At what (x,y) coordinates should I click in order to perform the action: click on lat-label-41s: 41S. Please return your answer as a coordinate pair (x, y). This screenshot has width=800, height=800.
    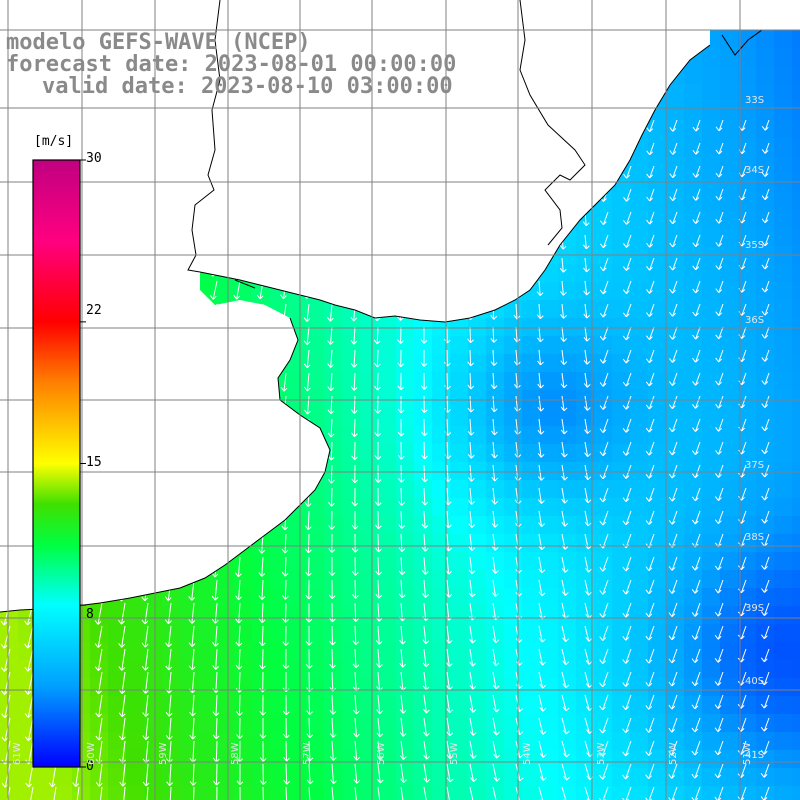
    Looking at the image, I should click on (755, 755).